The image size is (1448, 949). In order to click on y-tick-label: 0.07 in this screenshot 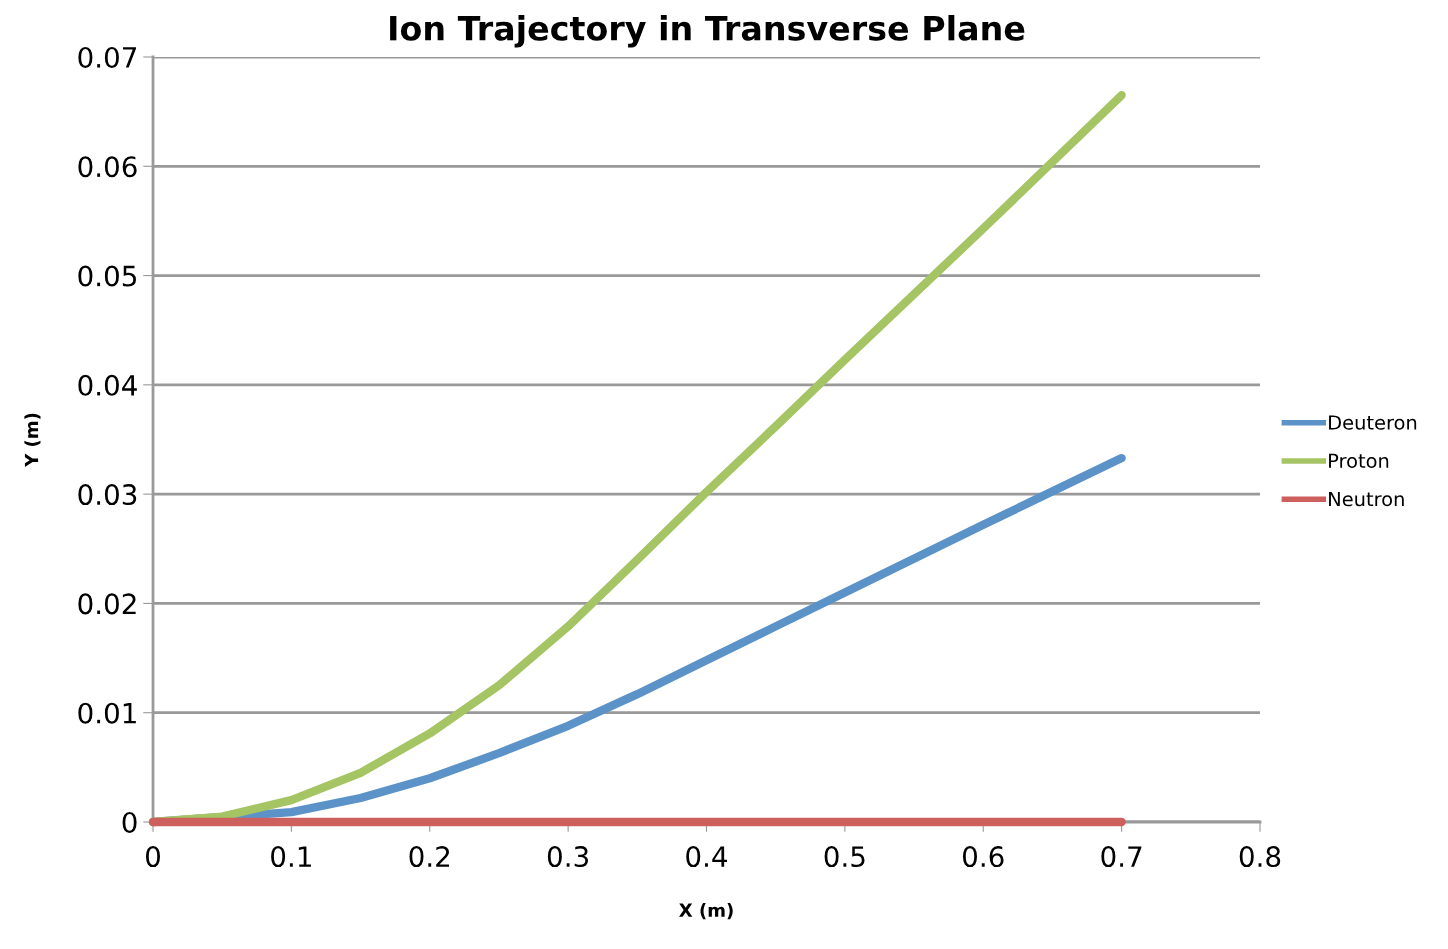, I will do `click(107, 57)`.